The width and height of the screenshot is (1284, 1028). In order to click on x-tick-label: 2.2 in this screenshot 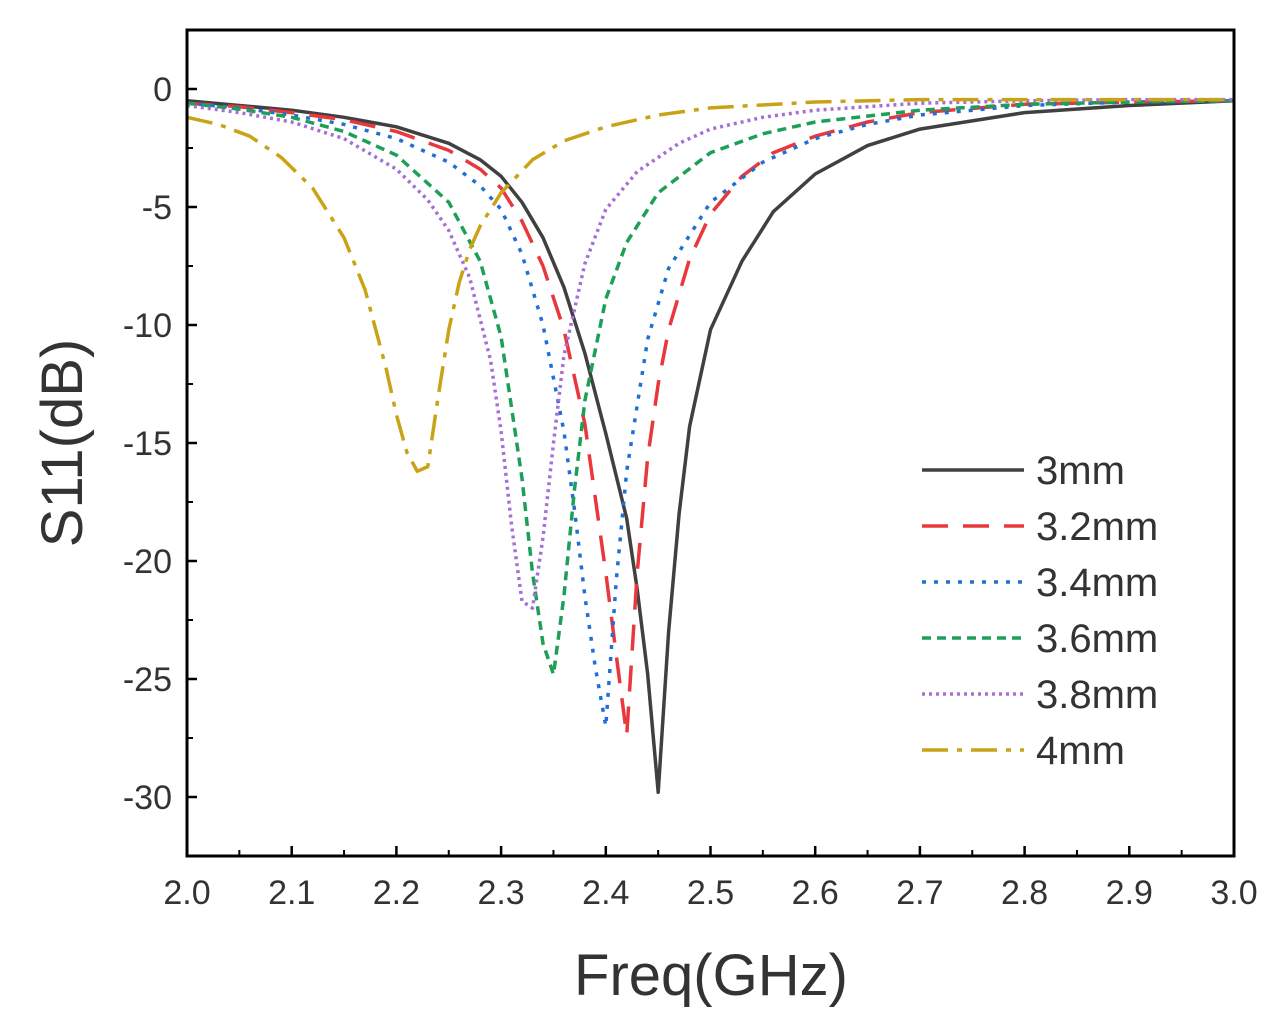, I will do `click(396, 893)`.